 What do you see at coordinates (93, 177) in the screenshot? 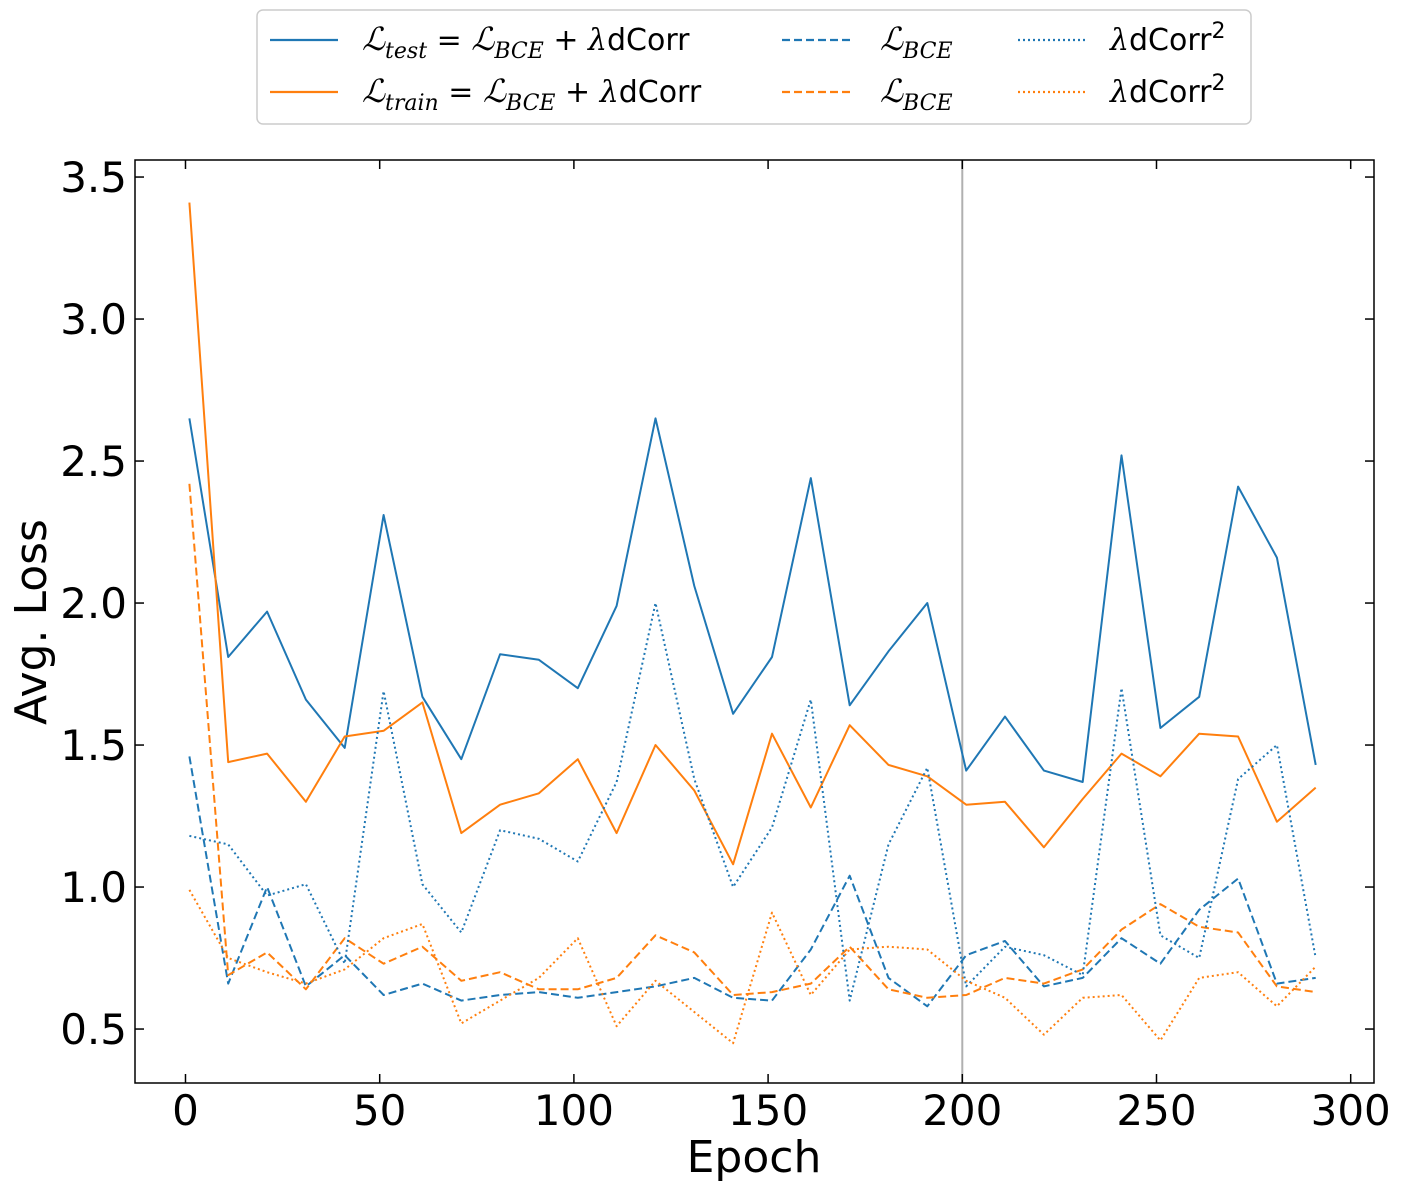
I see `y-tick-label: 3.5` at bounding box center [93, 177].